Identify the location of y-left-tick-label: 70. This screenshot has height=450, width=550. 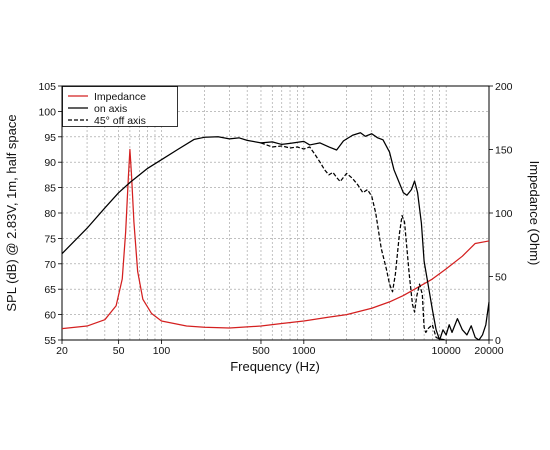
(50, 265).